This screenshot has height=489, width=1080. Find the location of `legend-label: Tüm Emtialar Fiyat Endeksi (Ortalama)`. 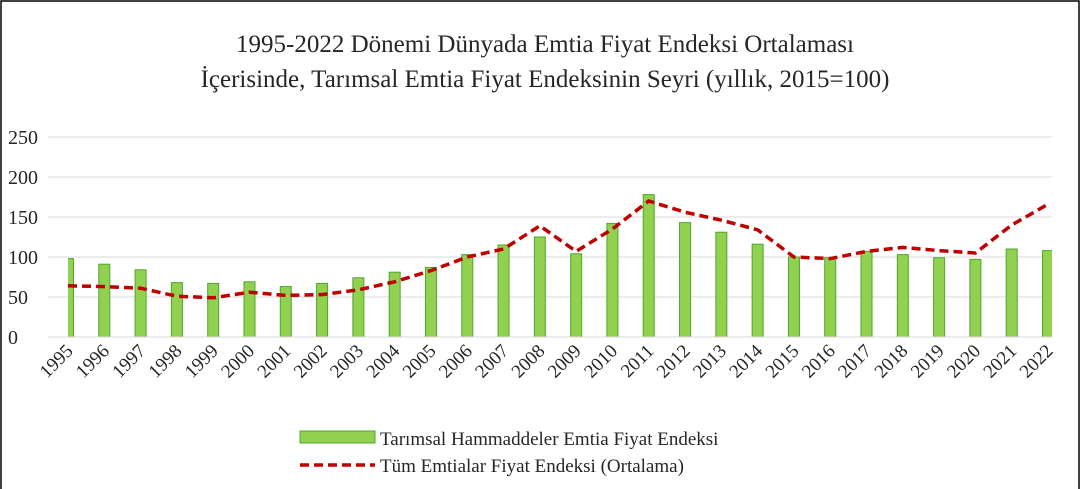

legend-label: Tüm Emtialar Fiyat Endeksi (Ortalama) is located at coordinates (532, 466).